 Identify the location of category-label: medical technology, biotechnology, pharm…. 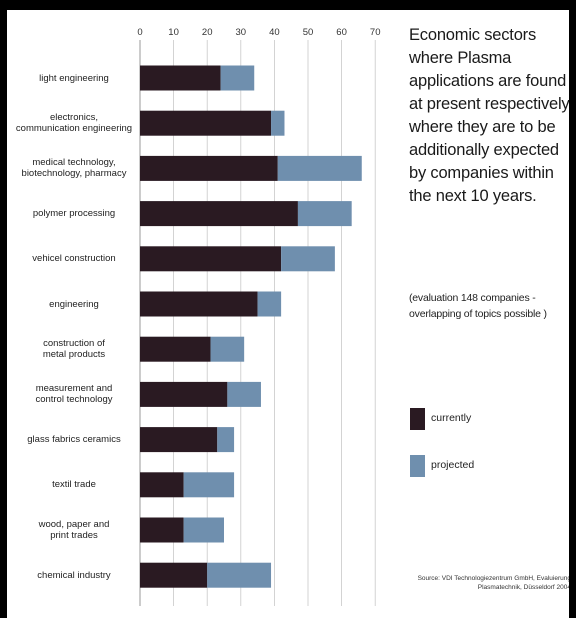
(74, 168).